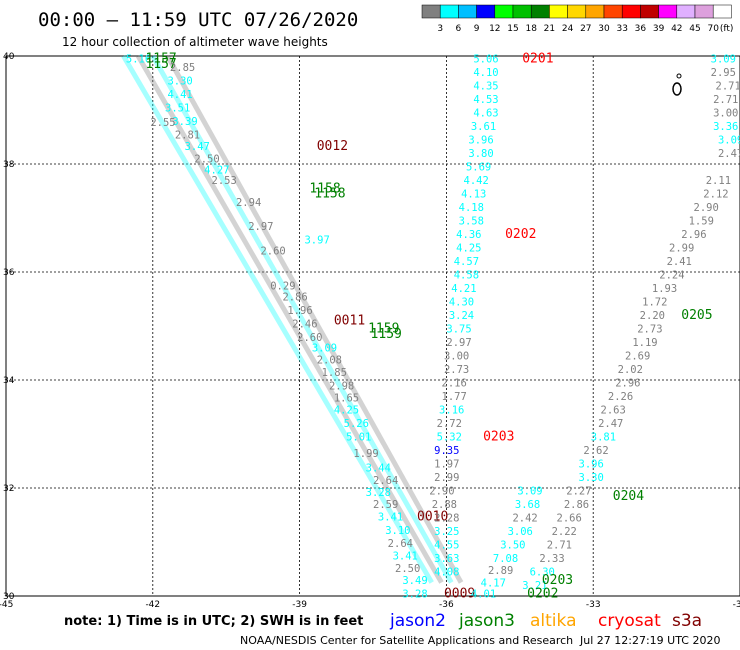 This screenshot has width=740, height=650. What do you see at coordinates (224, 181) in the screenshot?
I see `wave-height-label: 2.53` at bounding box center [224, 181].